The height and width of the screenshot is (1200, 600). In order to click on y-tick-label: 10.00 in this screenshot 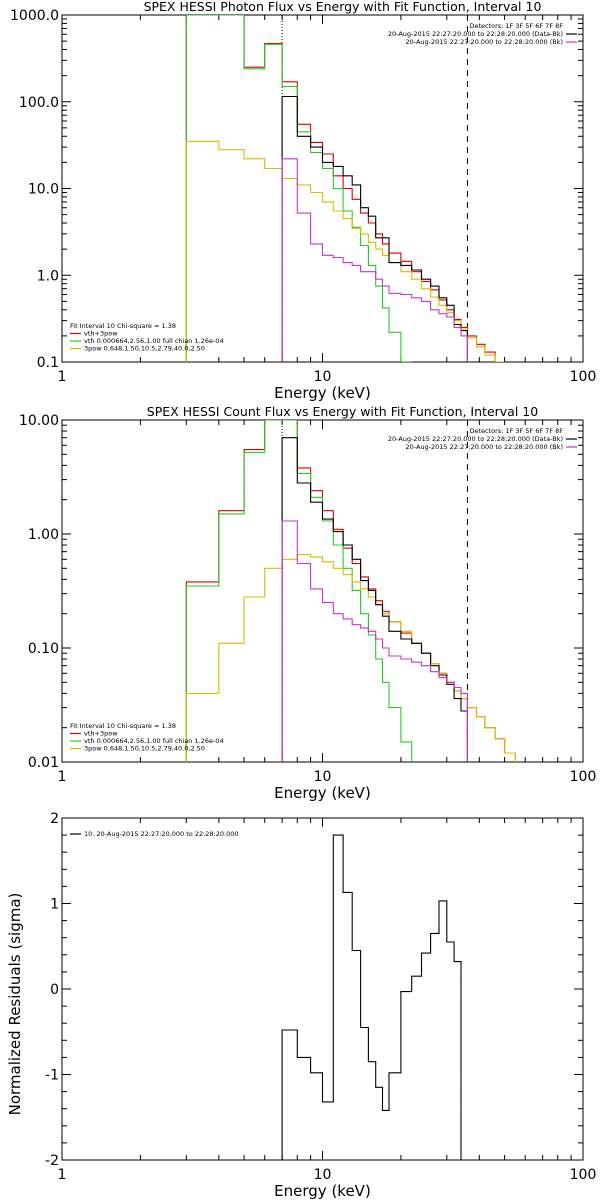, I will do `click(39, 421)`.